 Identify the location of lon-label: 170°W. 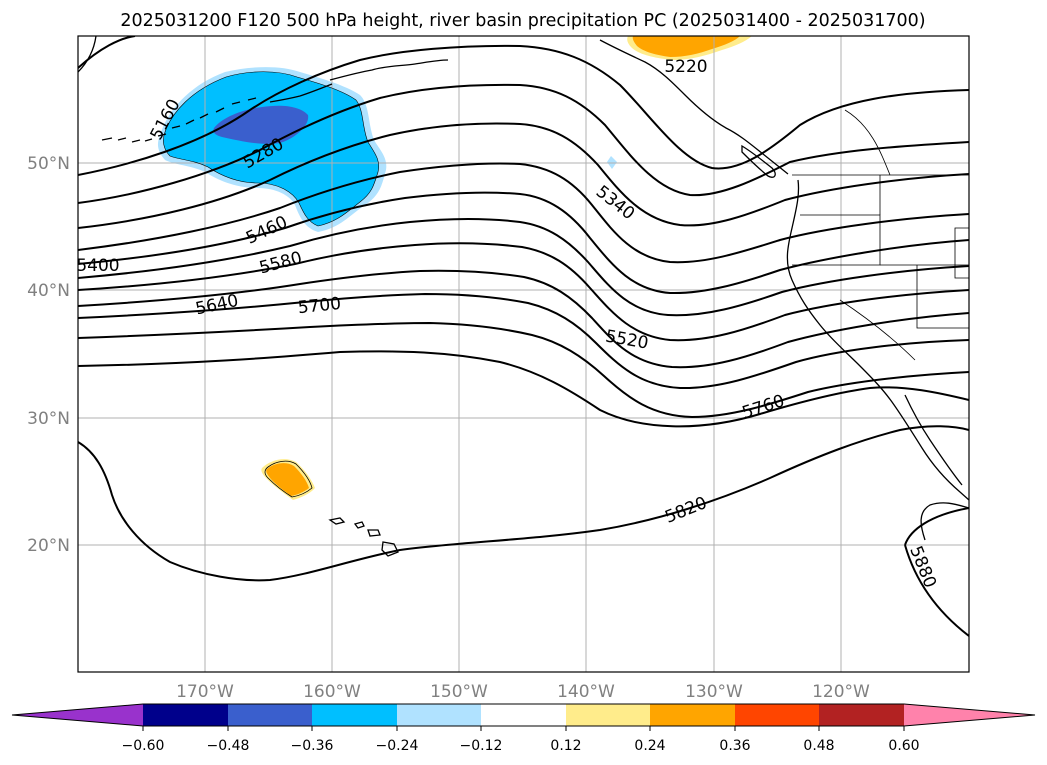
(205, 692).